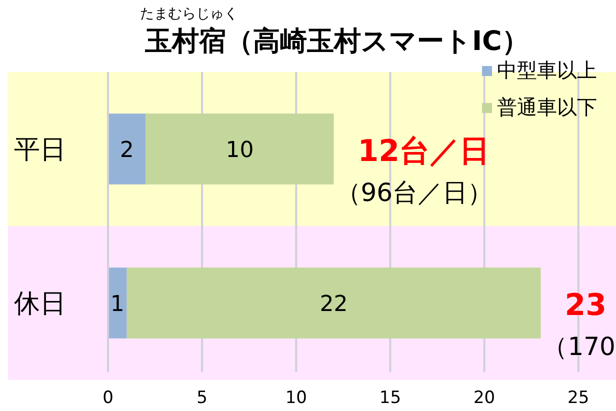 This screenshot has height=411, width=616. Describe the element at coordinates (414, 192) in the screenshot. I see `annotation: （96台／日）` at that location.